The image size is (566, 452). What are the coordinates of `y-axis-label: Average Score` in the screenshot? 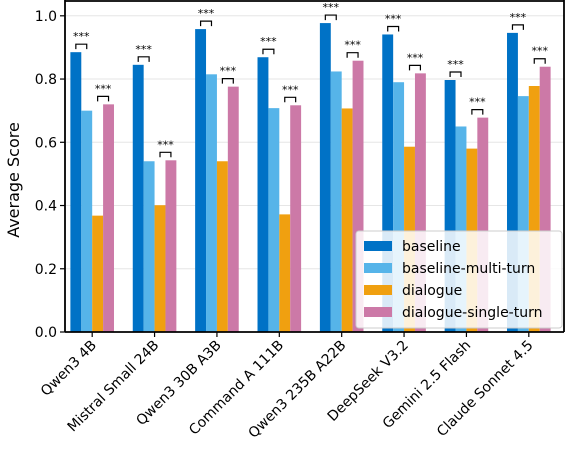 It's located at (13, 180).